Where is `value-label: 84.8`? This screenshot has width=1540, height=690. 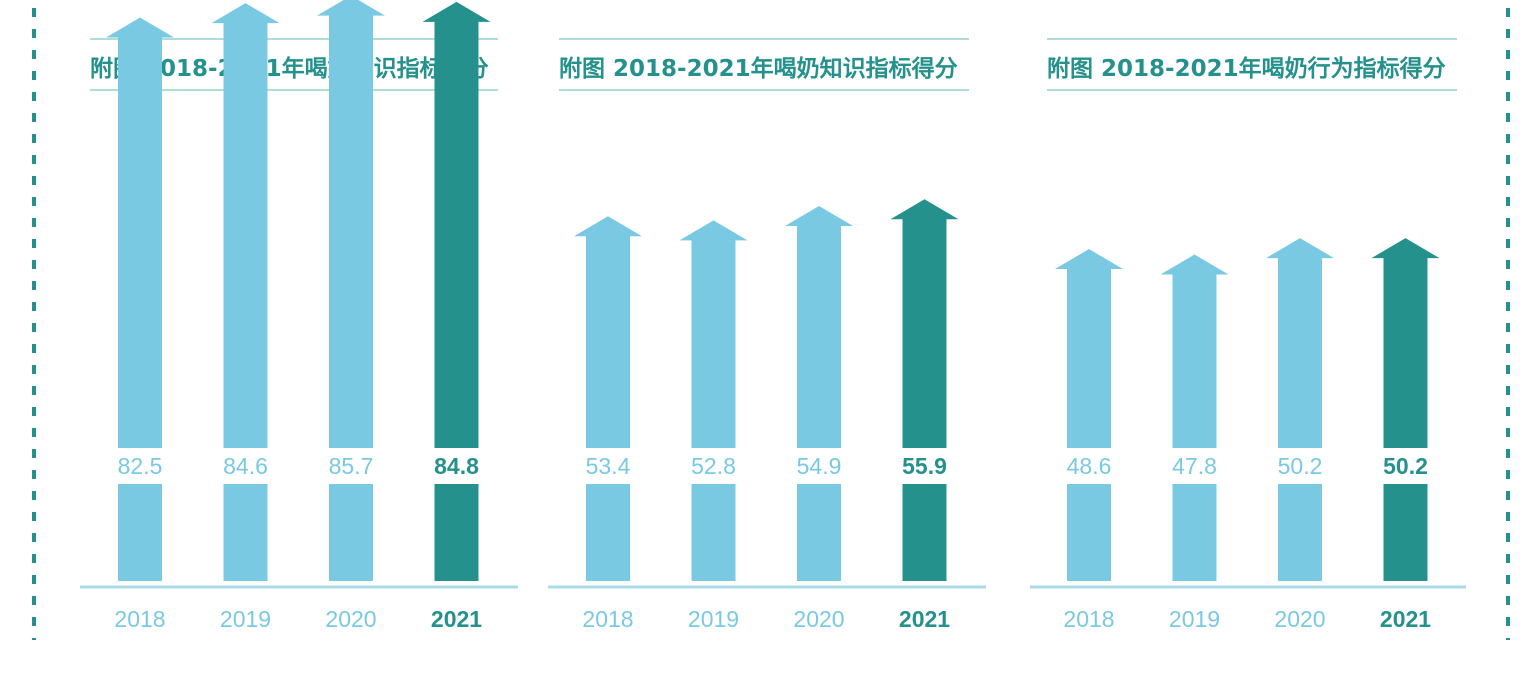 value-label: 84.8 is located at coordinates (456, 466).